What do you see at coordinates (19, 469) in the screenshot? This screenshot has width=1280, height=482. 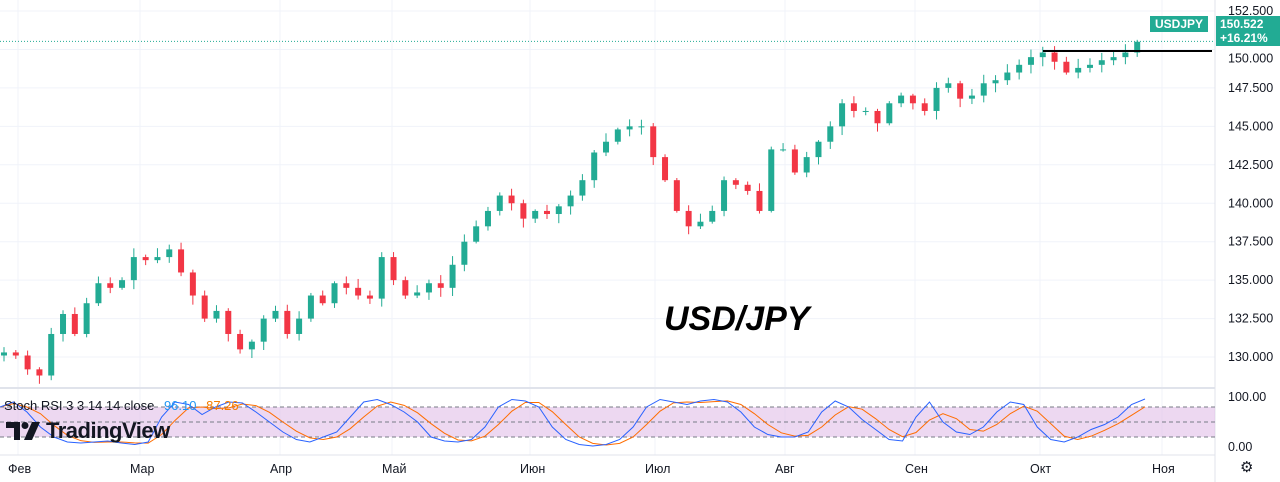 I see `x-tick-label: Фев` at bounding box center [19, 469].